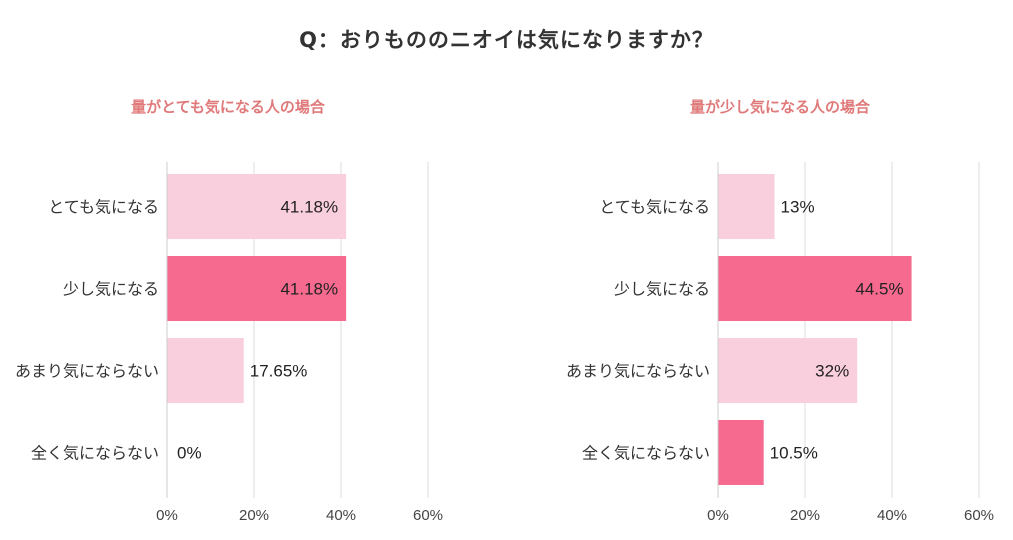  Describe the element at coordinates (189, 453) in the screenshot. I see `value-label: 0%` at that location.